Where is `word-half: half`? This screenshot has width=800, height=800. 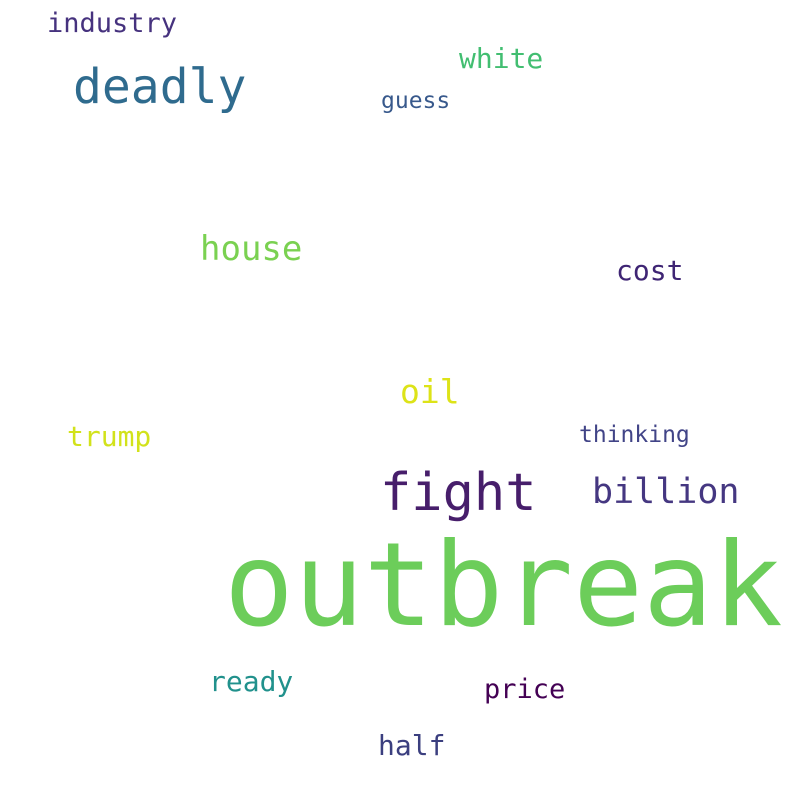
word-half: half is located at coordinates (412, 745).